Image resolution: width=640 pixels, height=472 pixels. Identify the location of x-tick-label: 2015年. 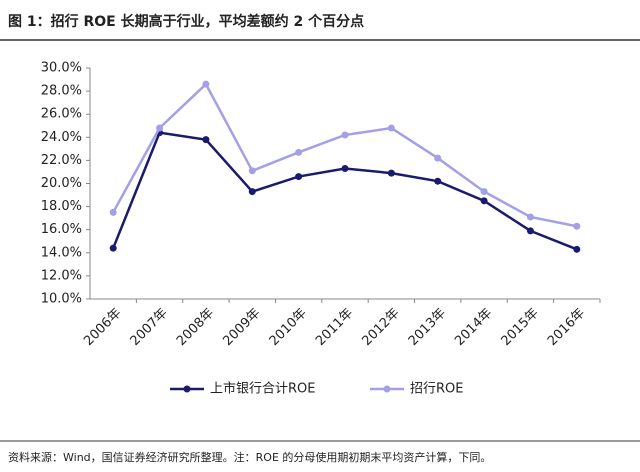
(520, 327).